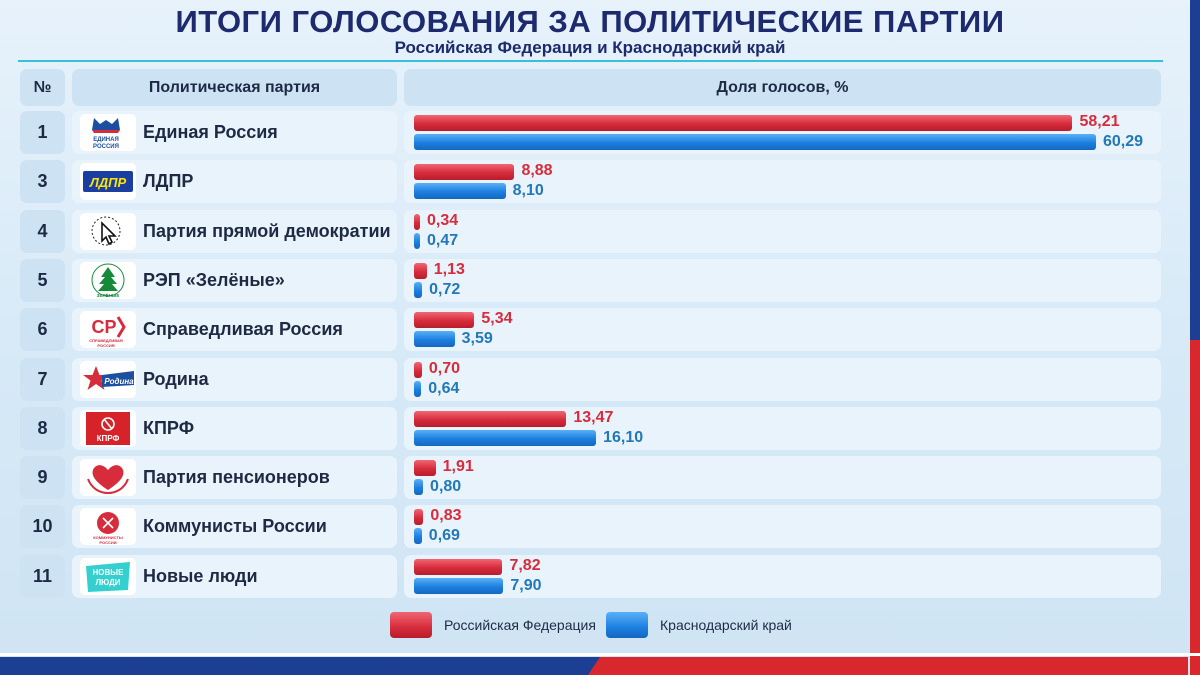  I want to click on value-label-kk: 0,72, so click(445, 289).